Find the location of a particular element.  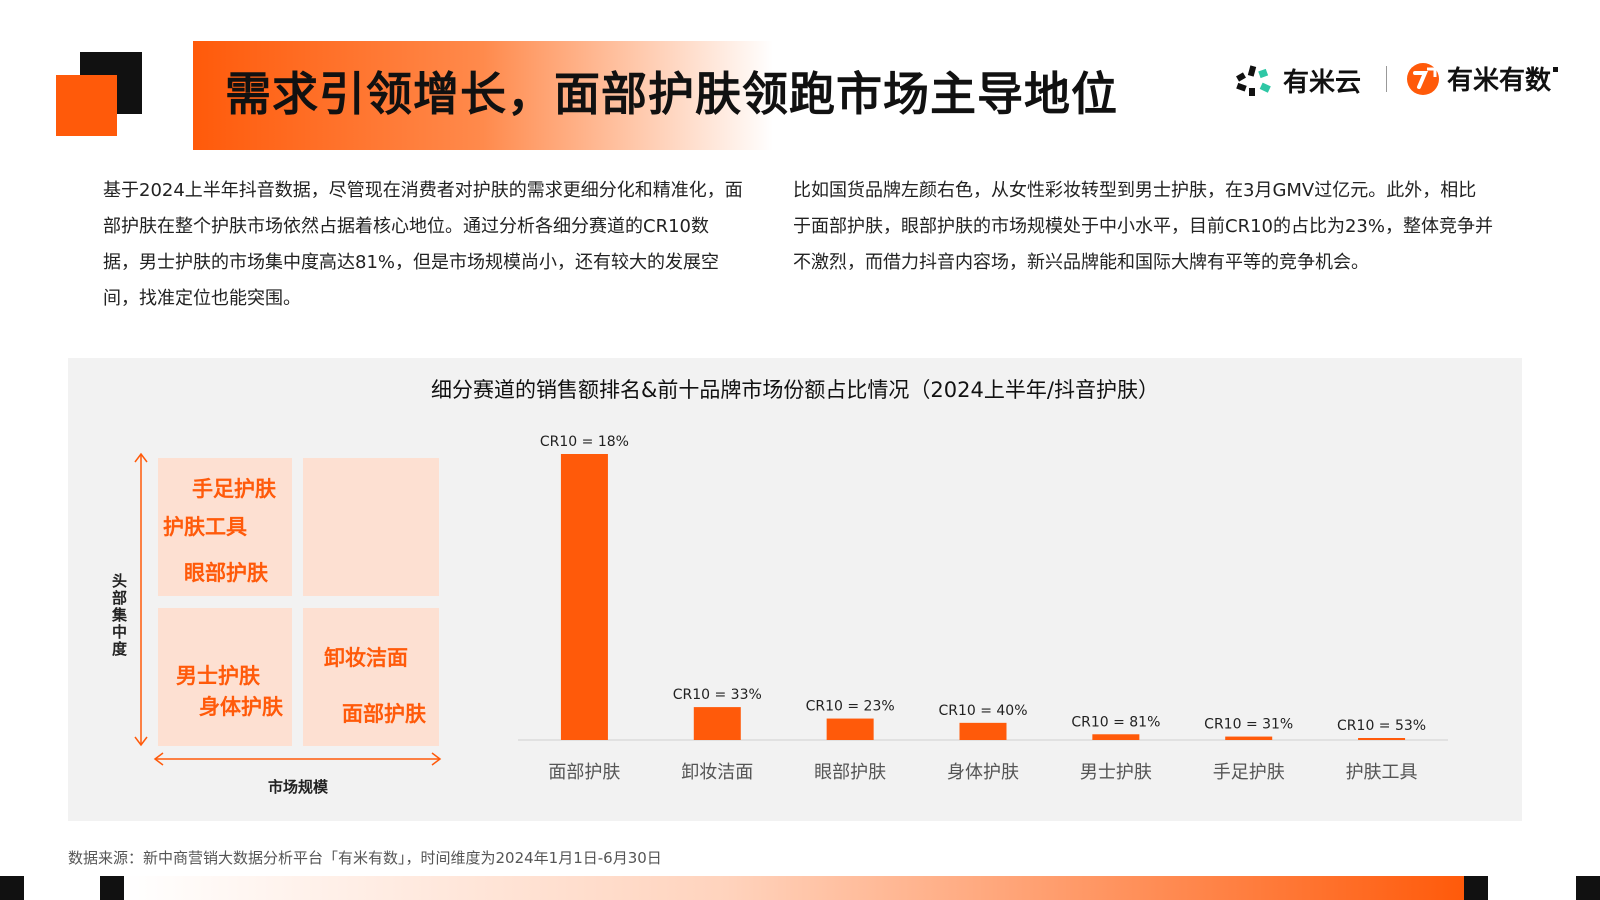

quadrant-label: 眼部护肤 is located at coordinates (226, 573).